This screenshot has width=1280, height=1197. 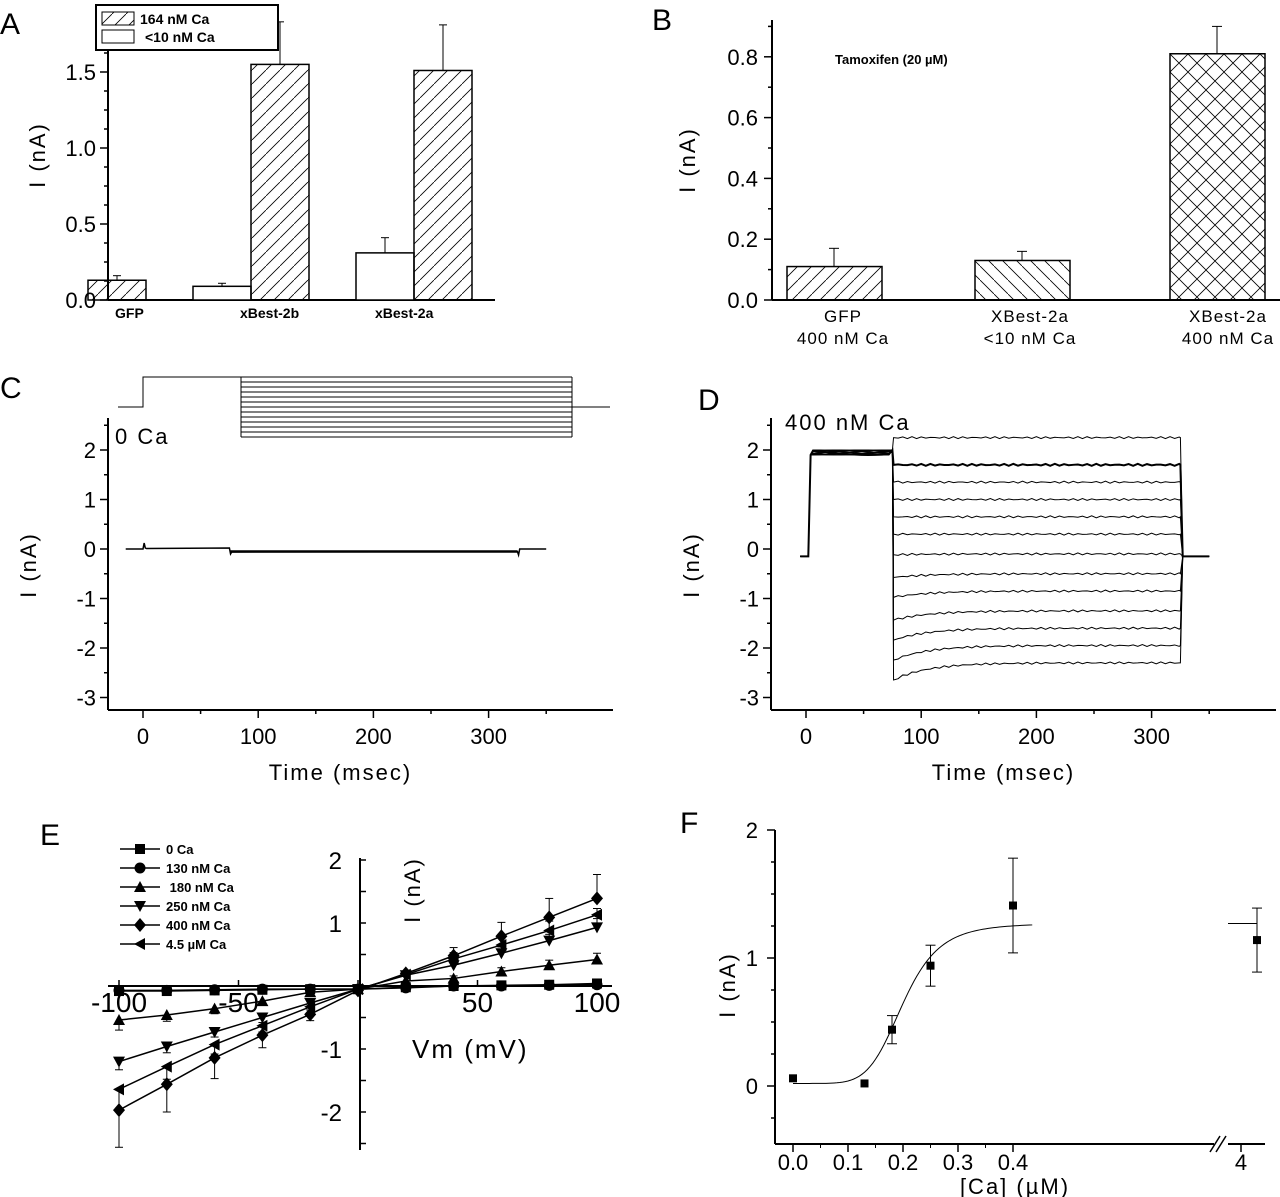 What do you see at coordinates (921, 736) in the screenshot?
I see `panel-d-x-tick-label: 100` at bounding box center [921, 736].